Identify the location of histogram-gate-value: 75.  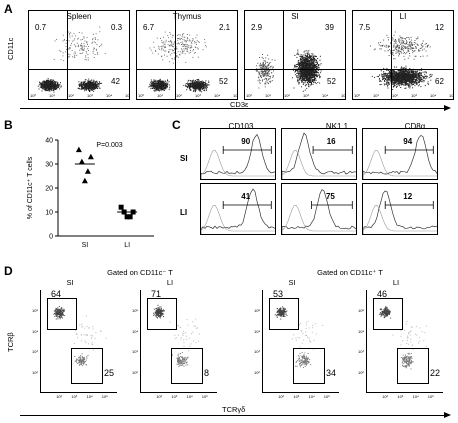
(330, 196).